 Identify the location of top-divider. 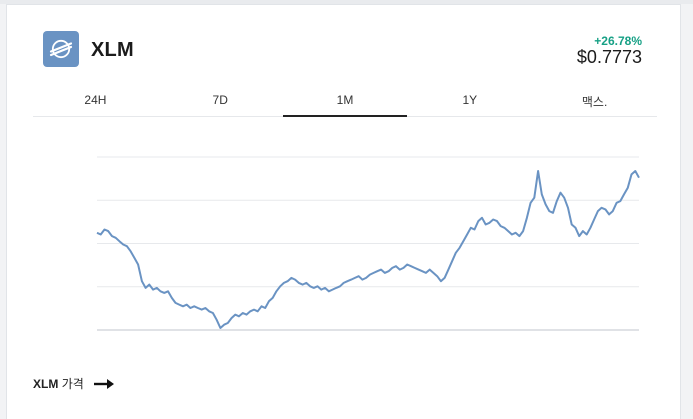
(346, 2).